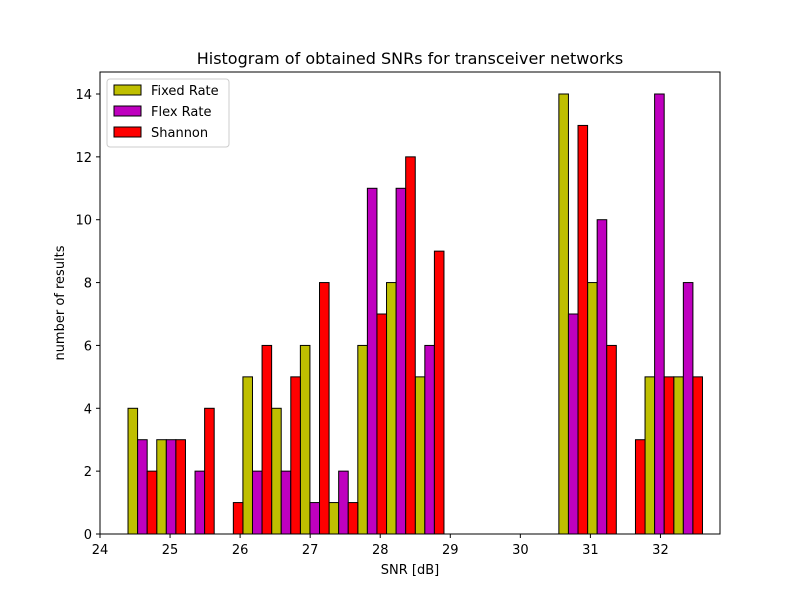 The image size is (800, 600). I want to click on y-axis-ticks: 0 2 4 6 8 10 12 14, so click(87, 315).